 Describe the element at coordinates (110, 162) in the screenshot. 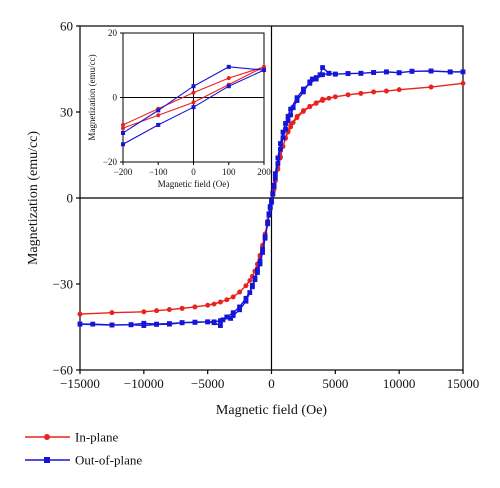

I see `inset-y-tick-label: −20` at that location.